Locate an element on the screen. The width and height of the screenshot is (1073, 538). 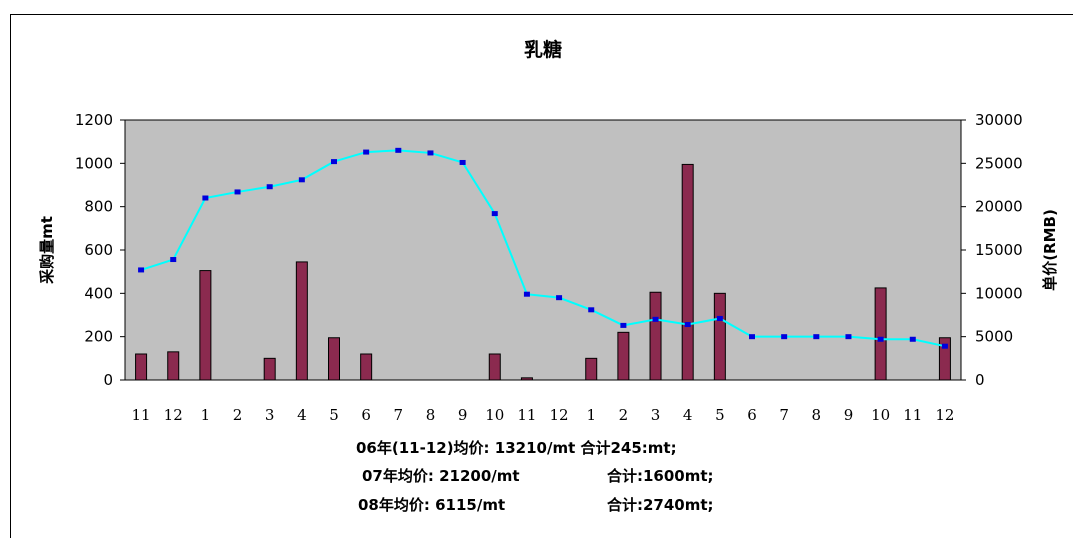
right-tick-label: 10000 is located at coordinates (999, 293).